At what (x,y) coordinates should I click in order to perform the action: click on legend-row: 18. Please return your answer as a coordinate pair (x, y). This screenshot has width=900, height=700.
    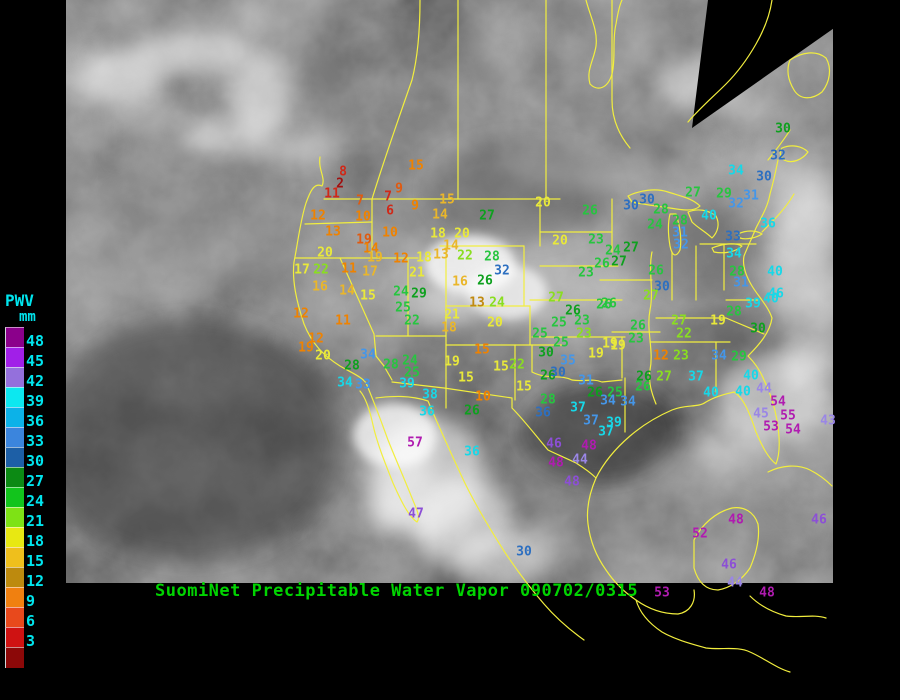
    Looking at the image, I should click on (35, 538).